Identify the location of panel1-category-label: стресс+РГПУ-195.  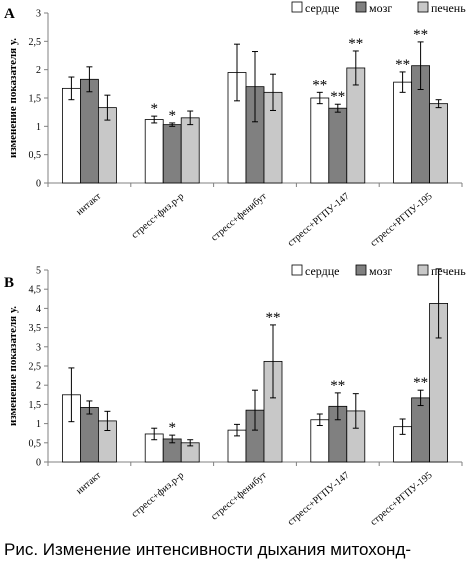
(401, 220).